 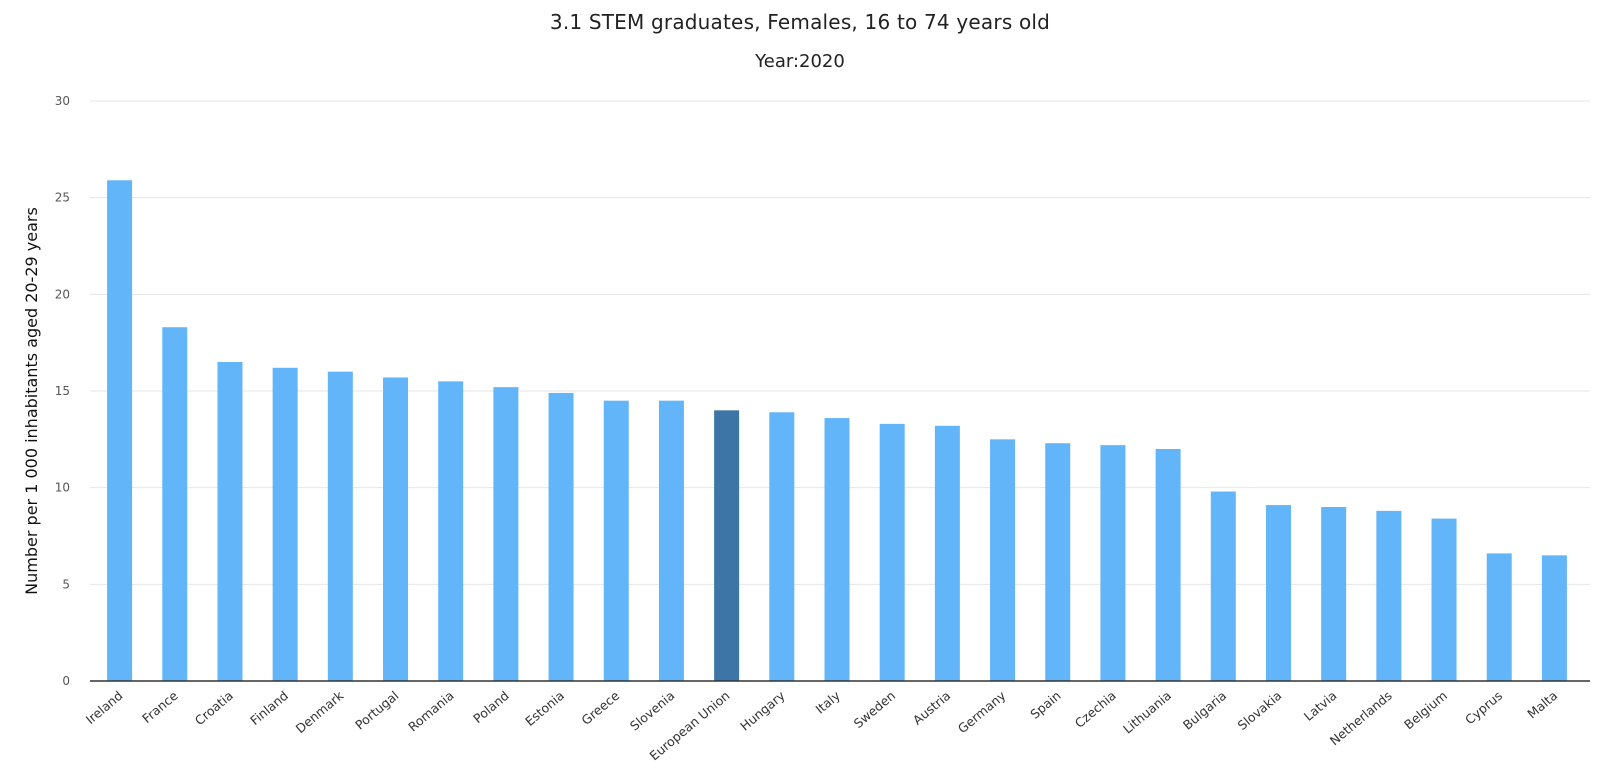 What do you see at coordinates (600, 708) in the screenshot?
I see `x-tick-label: Greece` at bounding box center [600, 708].